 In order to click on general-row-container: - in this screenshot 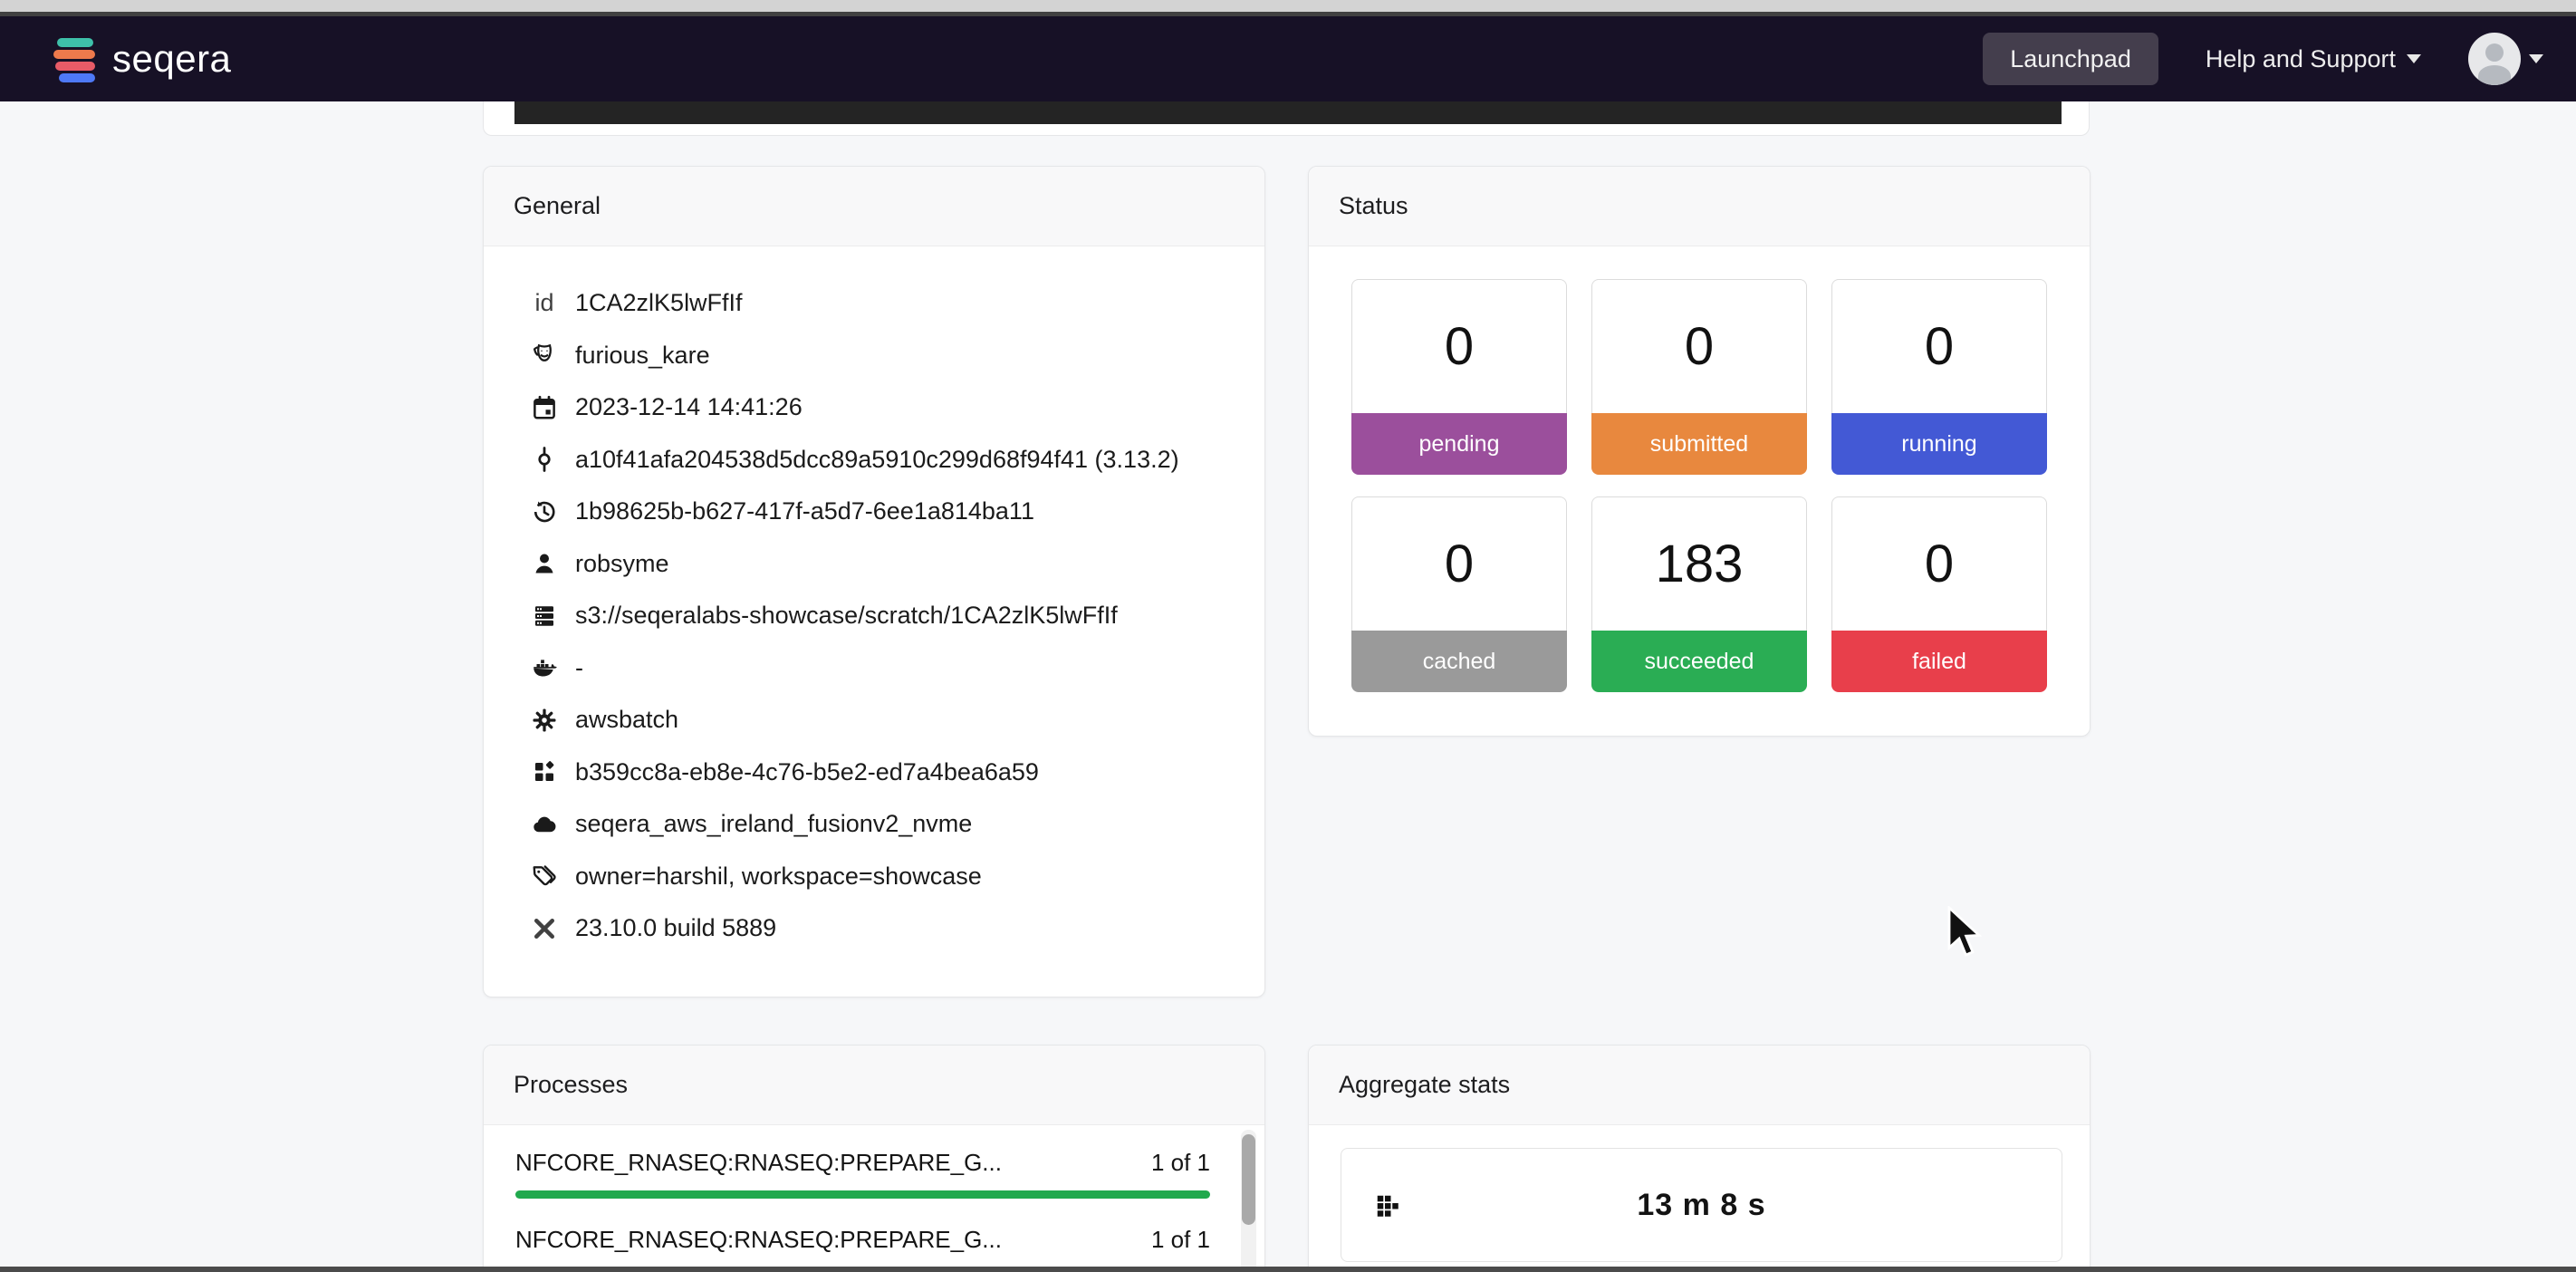, I will do `click(883, 669)`.